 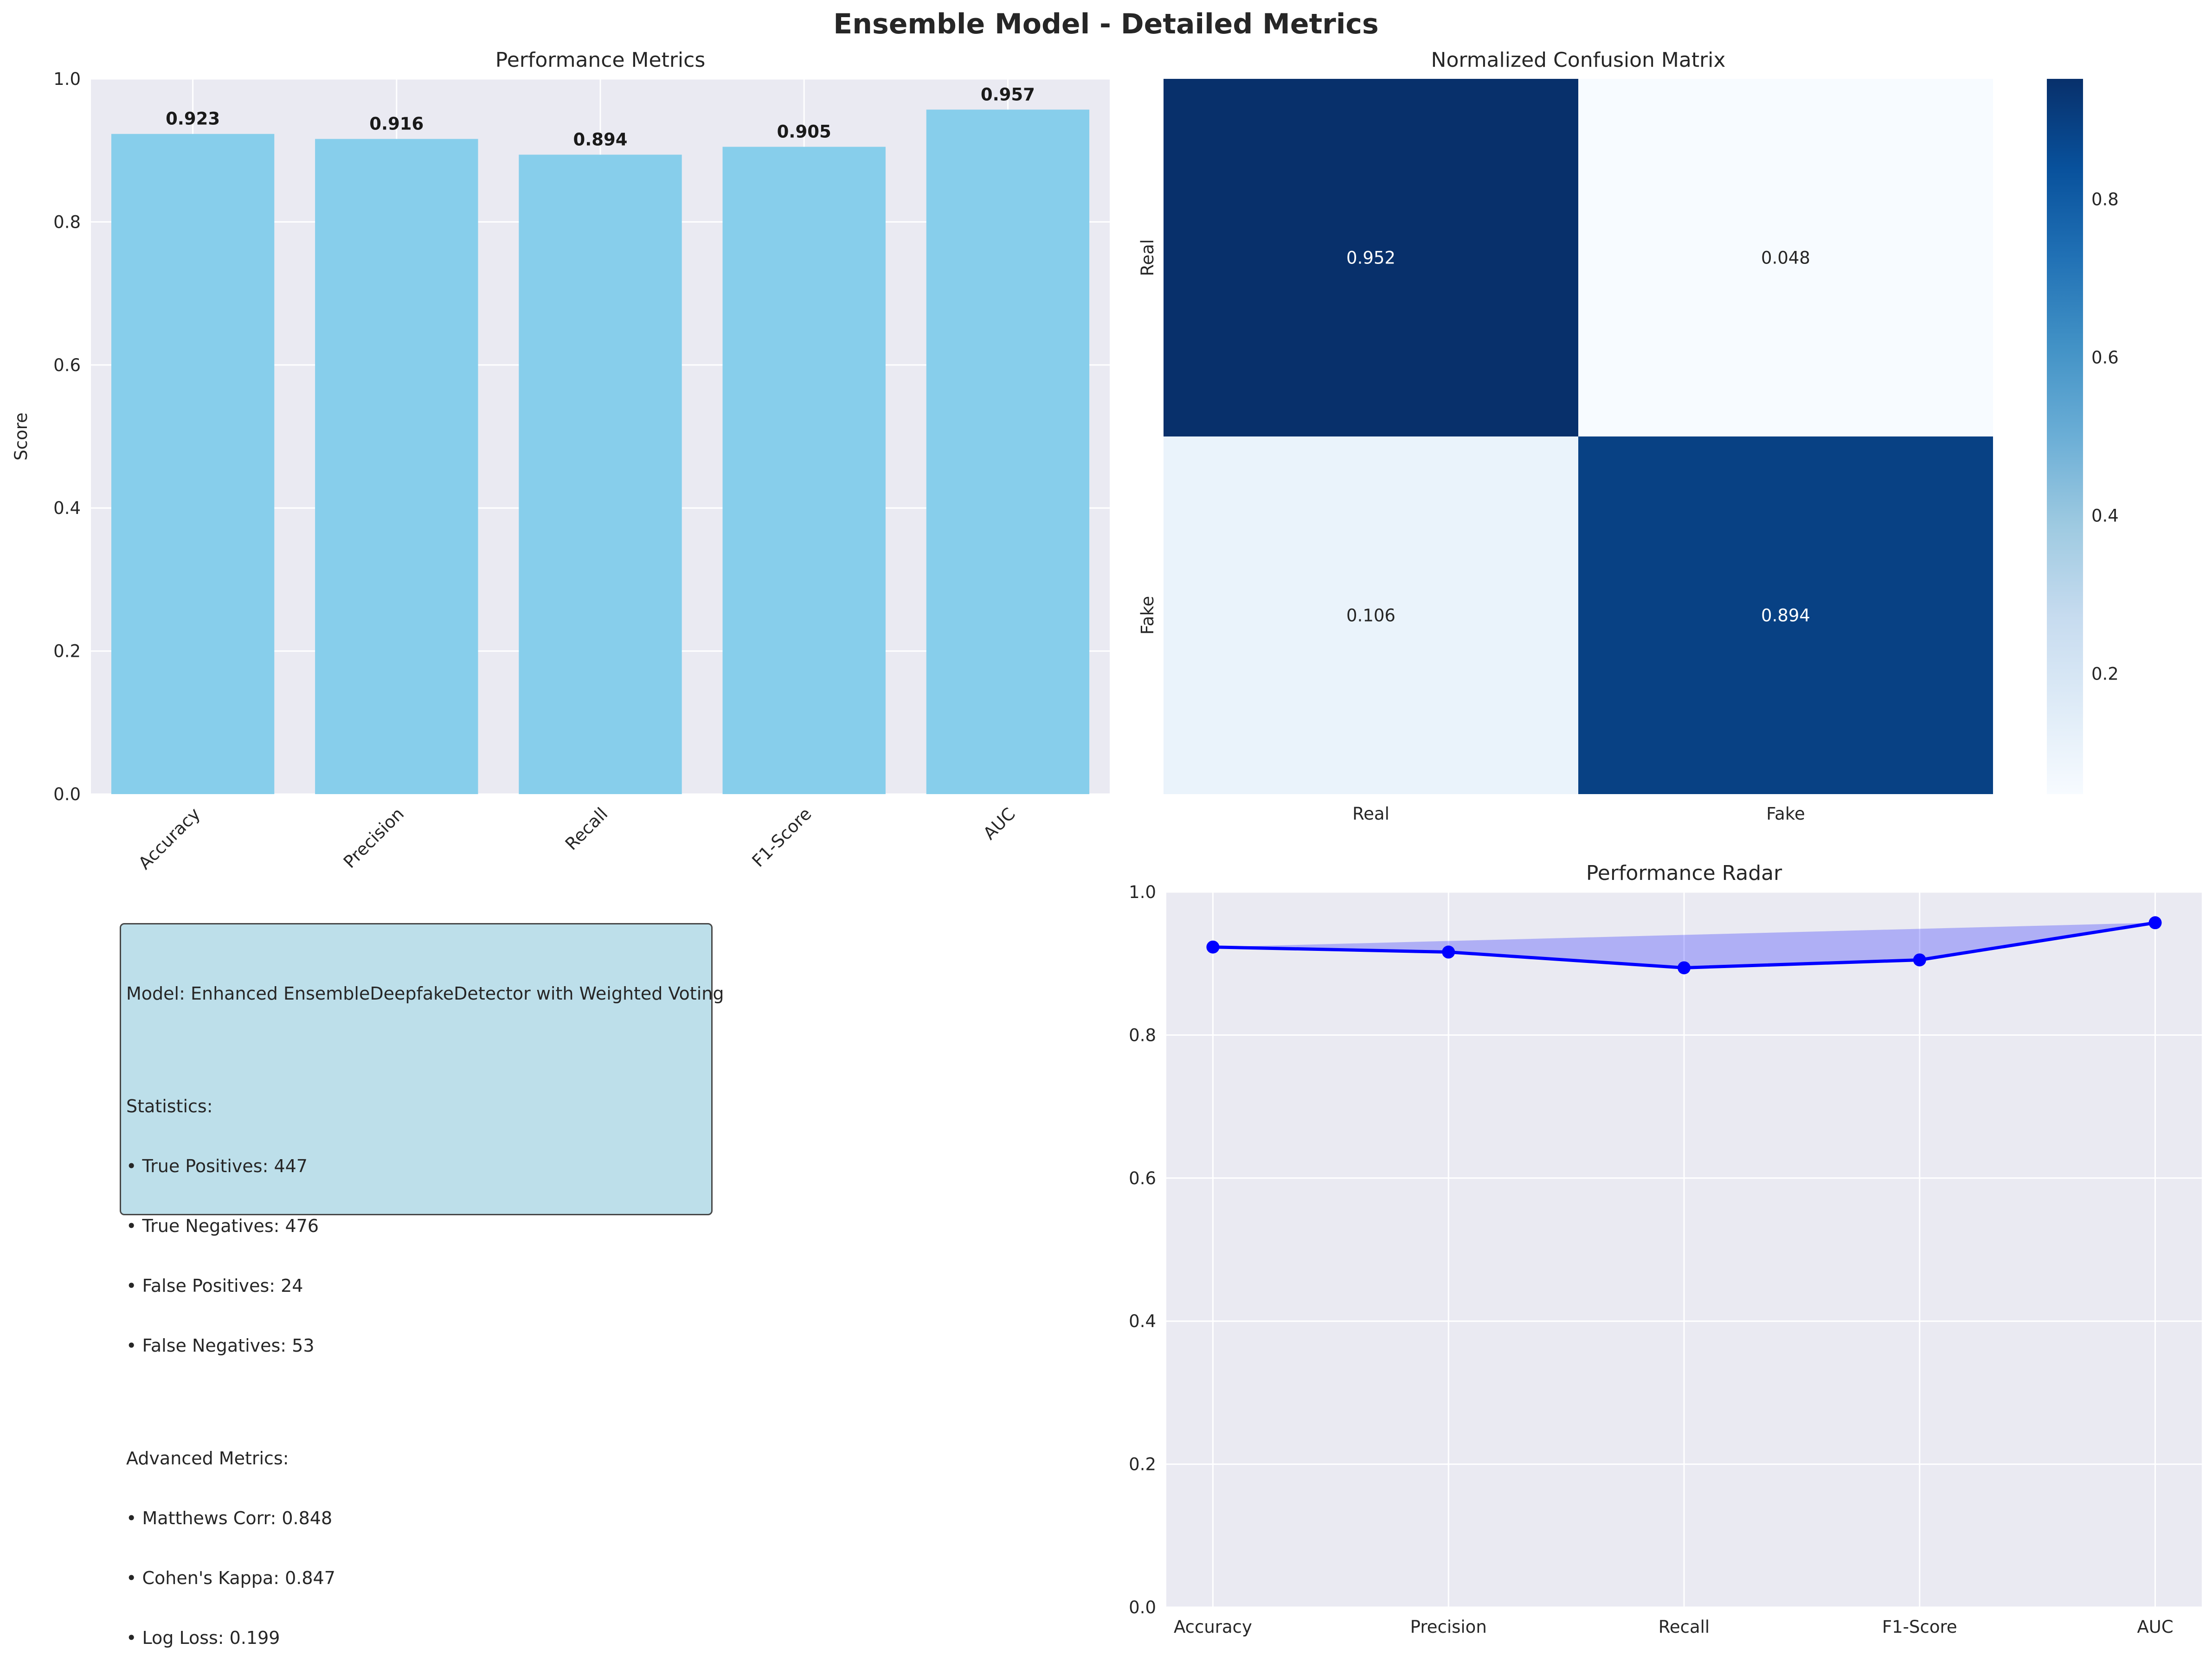 What do you see at coordinates (230, 1578) in the screenshot?
I see `stats-cohens-kappa: • Cohen's Kappa: 0.847` at bounding box center [230, 1578].